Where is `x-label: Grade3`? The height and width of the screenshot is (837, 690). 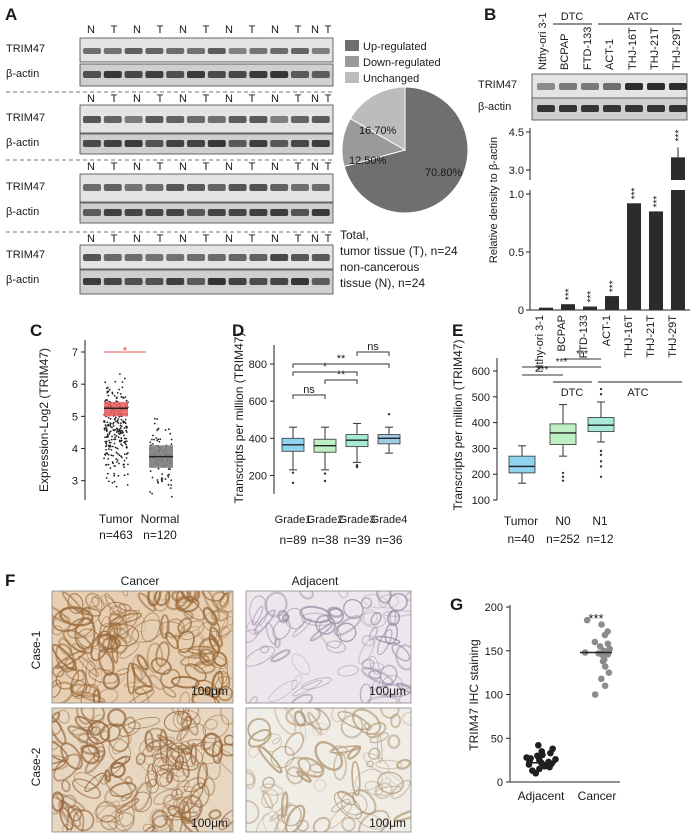 x-label: Grade3 is located at coordinates (357, 520).